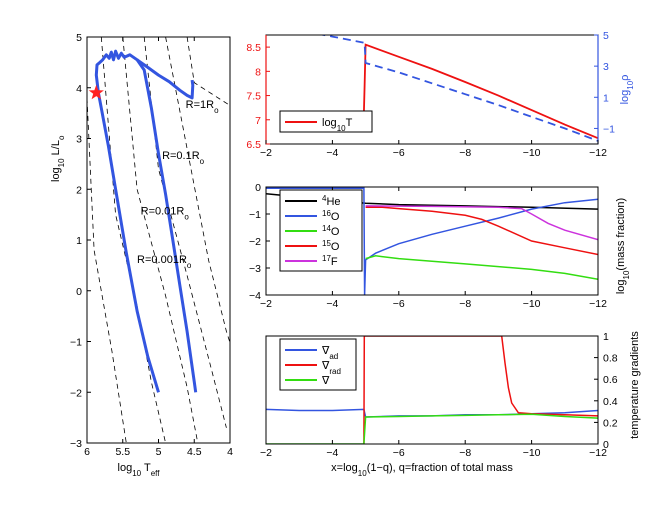 This screenshot has width=664, height=505. I want to click on radius-label: R=0.001Ro, so click(164, 262).